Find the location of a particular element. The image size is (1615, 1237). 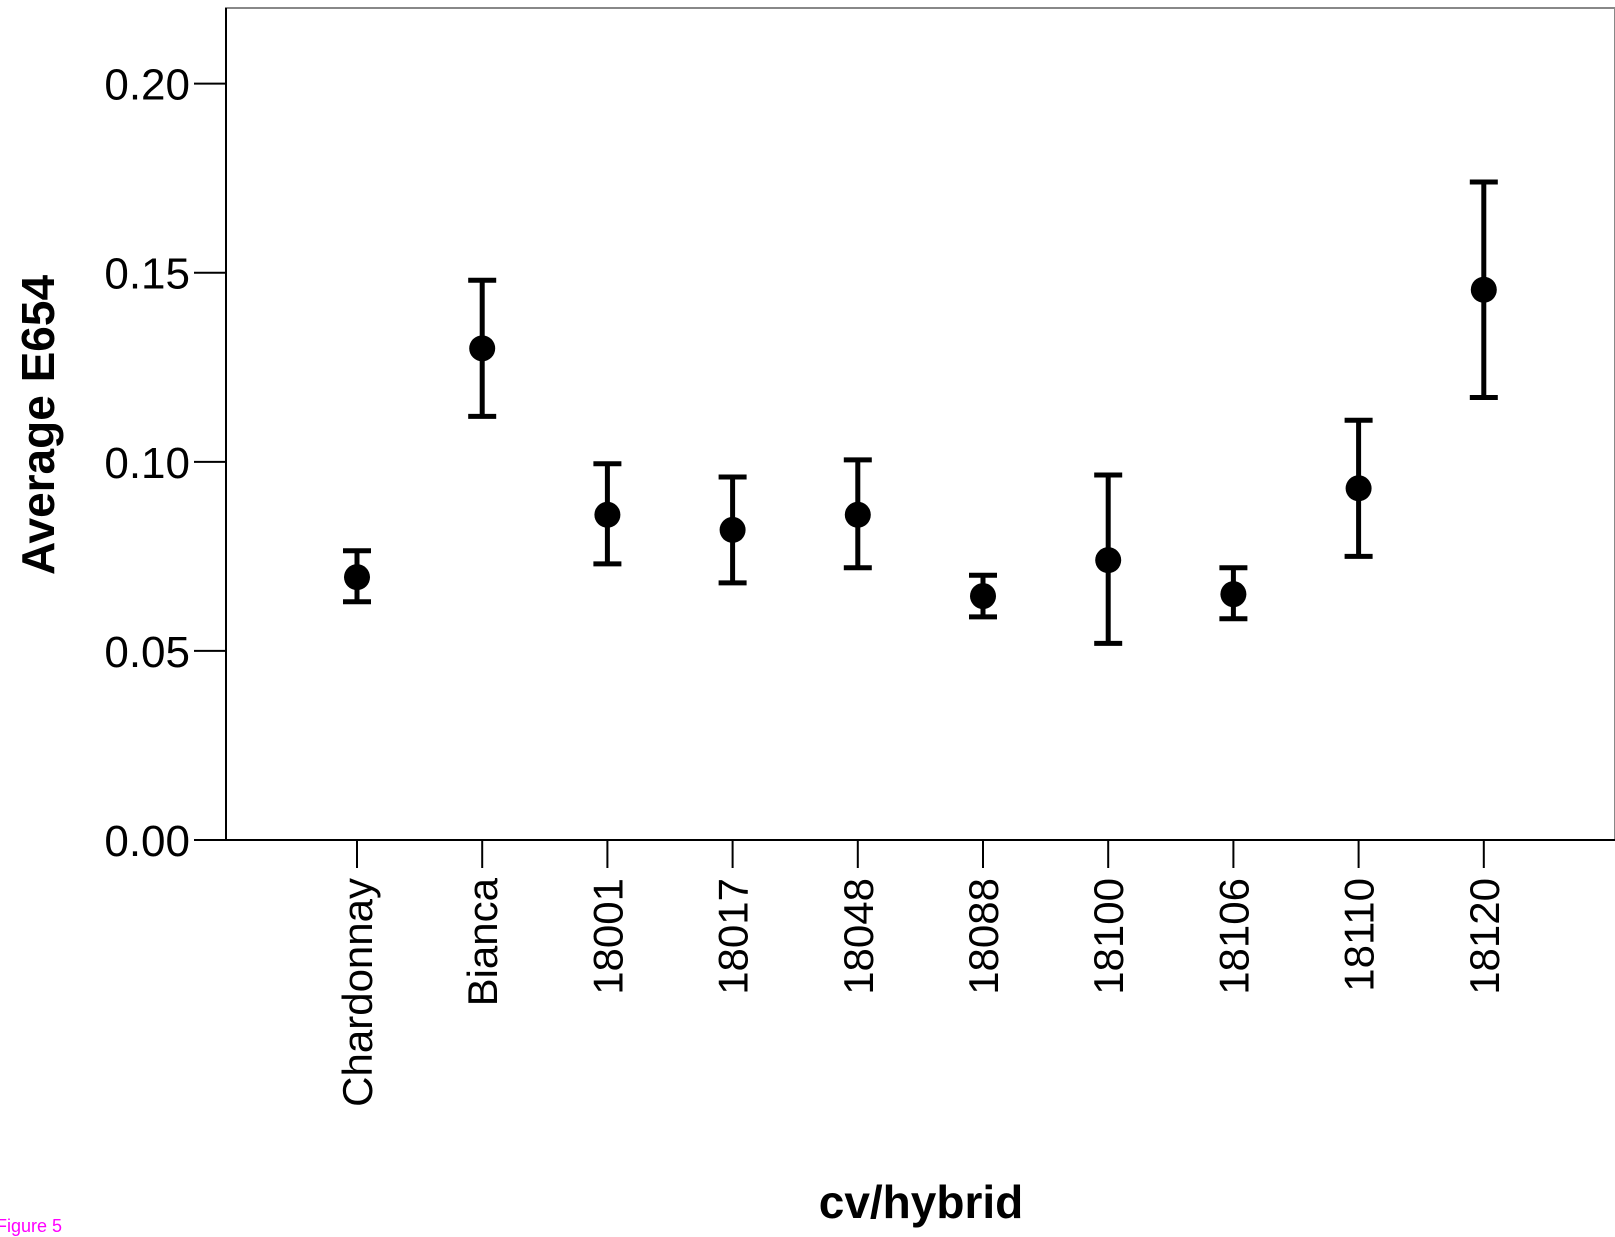

y-tick-label-0: 0.00 is located at coordinates (147, 841).